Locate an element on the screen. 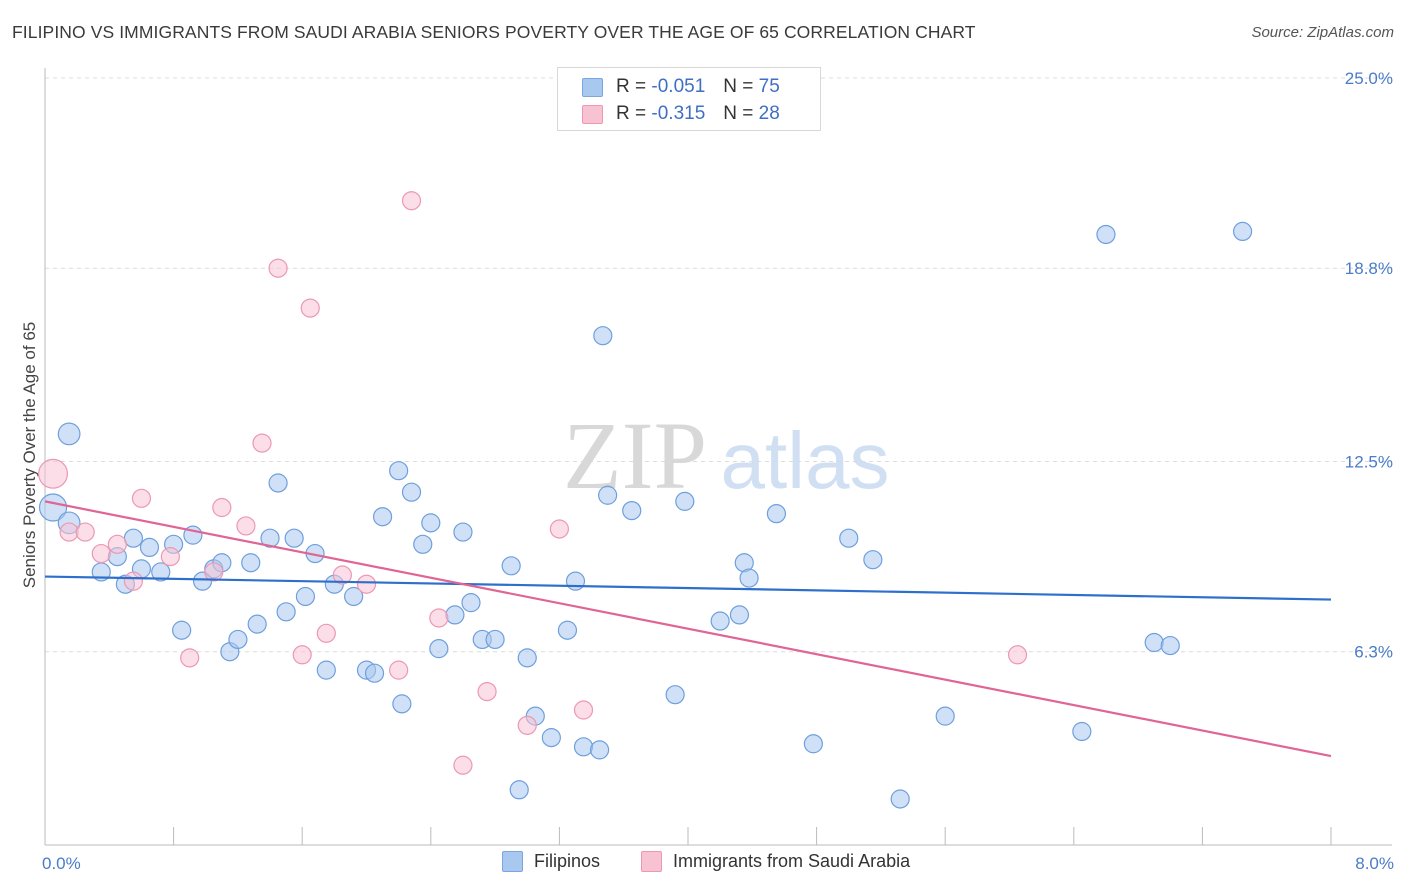 The height and width of the screenshot is (892, 1406). legend-swatch-saudi is located at coordinates (592, 114).